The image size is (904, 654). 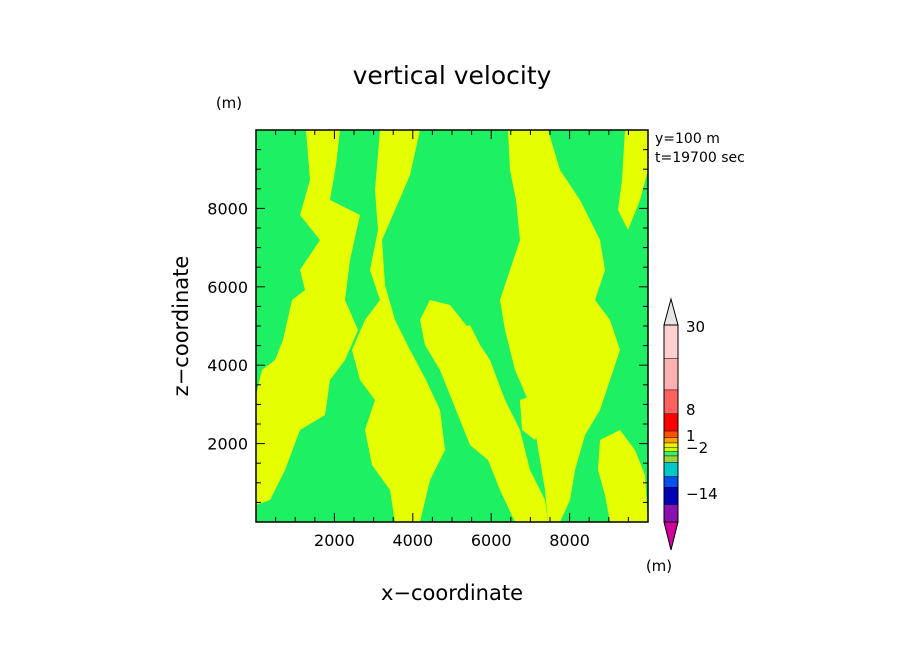 What do you see at coordinates (702, 494) in the screenshot?
I see `colorbar-label: −14` at bounding box center [702, 494].